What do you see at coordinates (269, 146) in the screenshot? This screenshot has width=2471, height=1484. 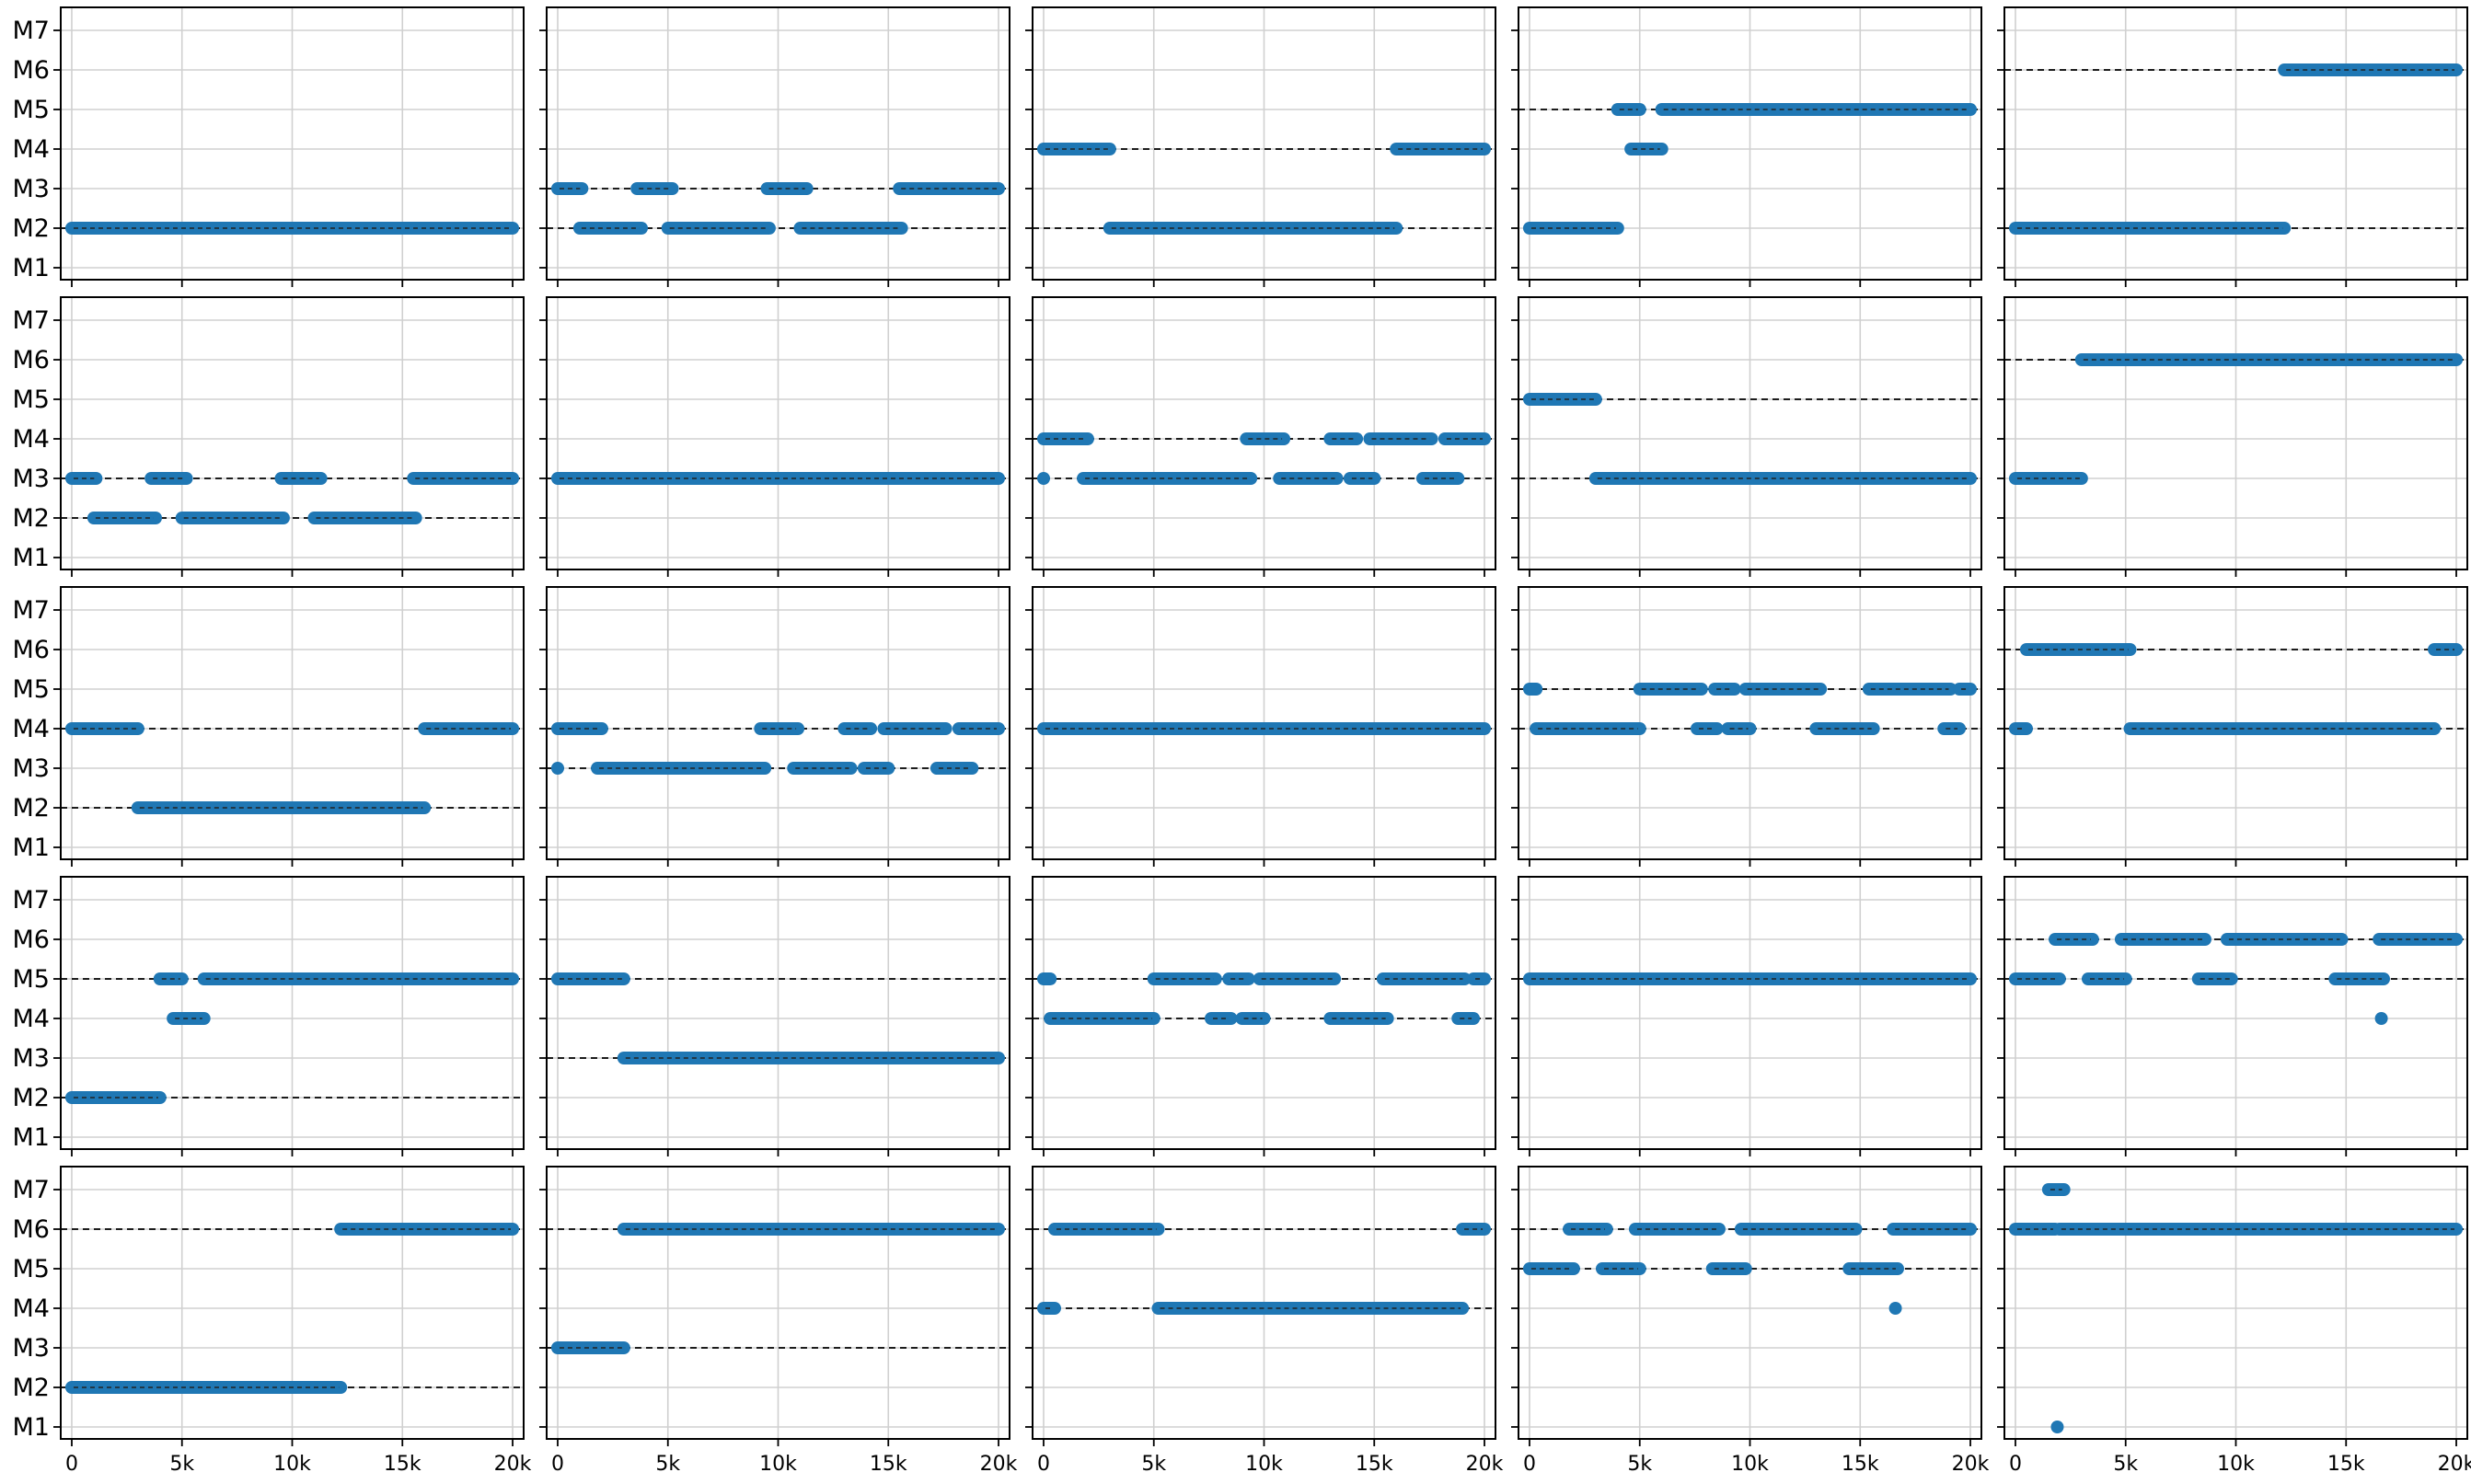 I see `panel-r1-c1: M1 M2 M3 M4 M5 M6 M7` at bounding box center [269, 146].